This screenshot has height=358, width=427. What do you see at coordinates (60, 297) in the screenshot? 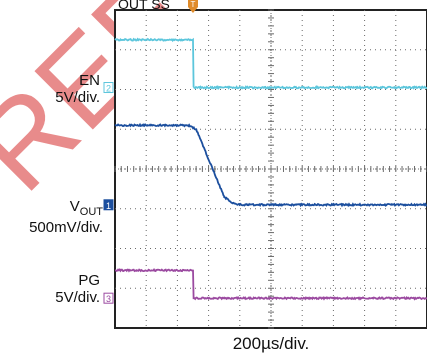
I see `pg-scale: 5V/div.` at bounding box center [60, 297].